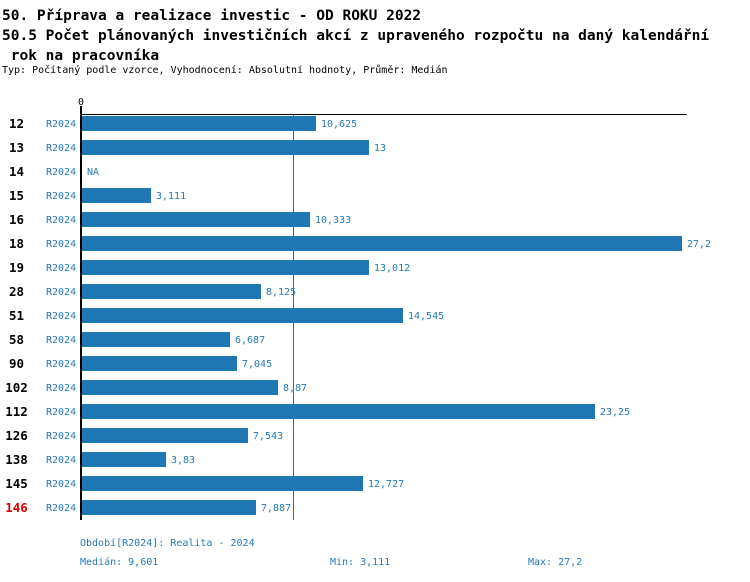 The width and height of the screenshot is (750, 582). I want to click on row-category-label: 15, so click(16, 195).